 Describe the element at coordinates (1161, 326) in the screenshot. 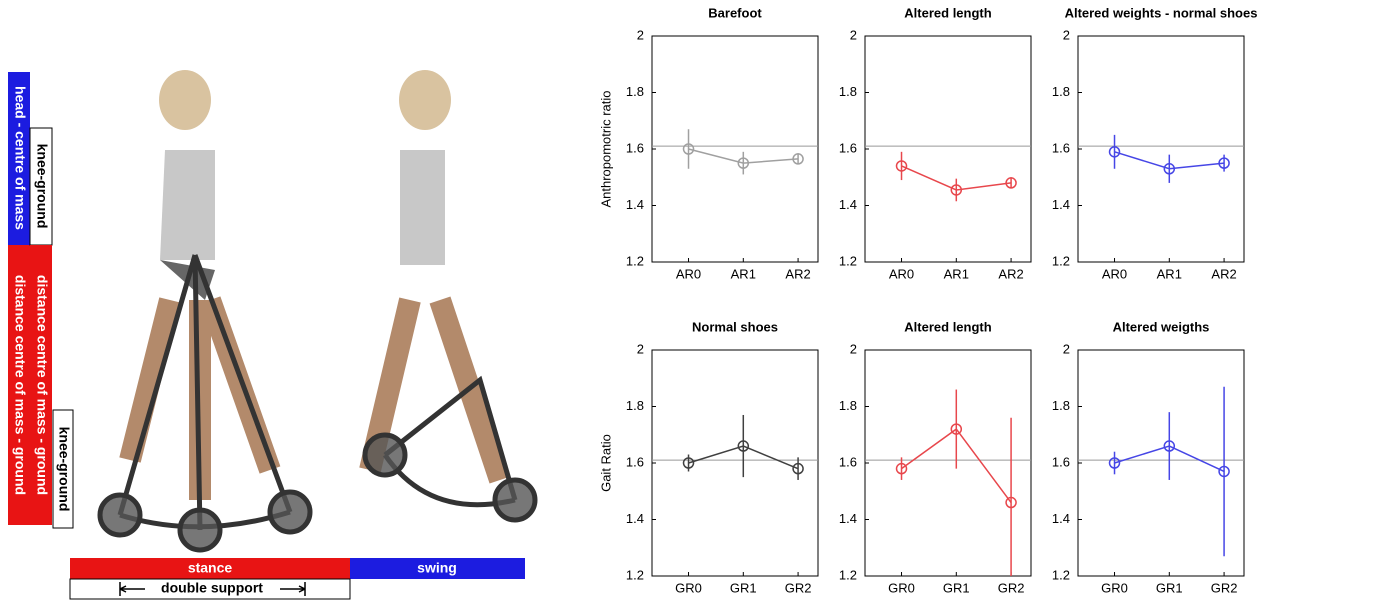

I see `chart-title: Altered weigths` at that location.